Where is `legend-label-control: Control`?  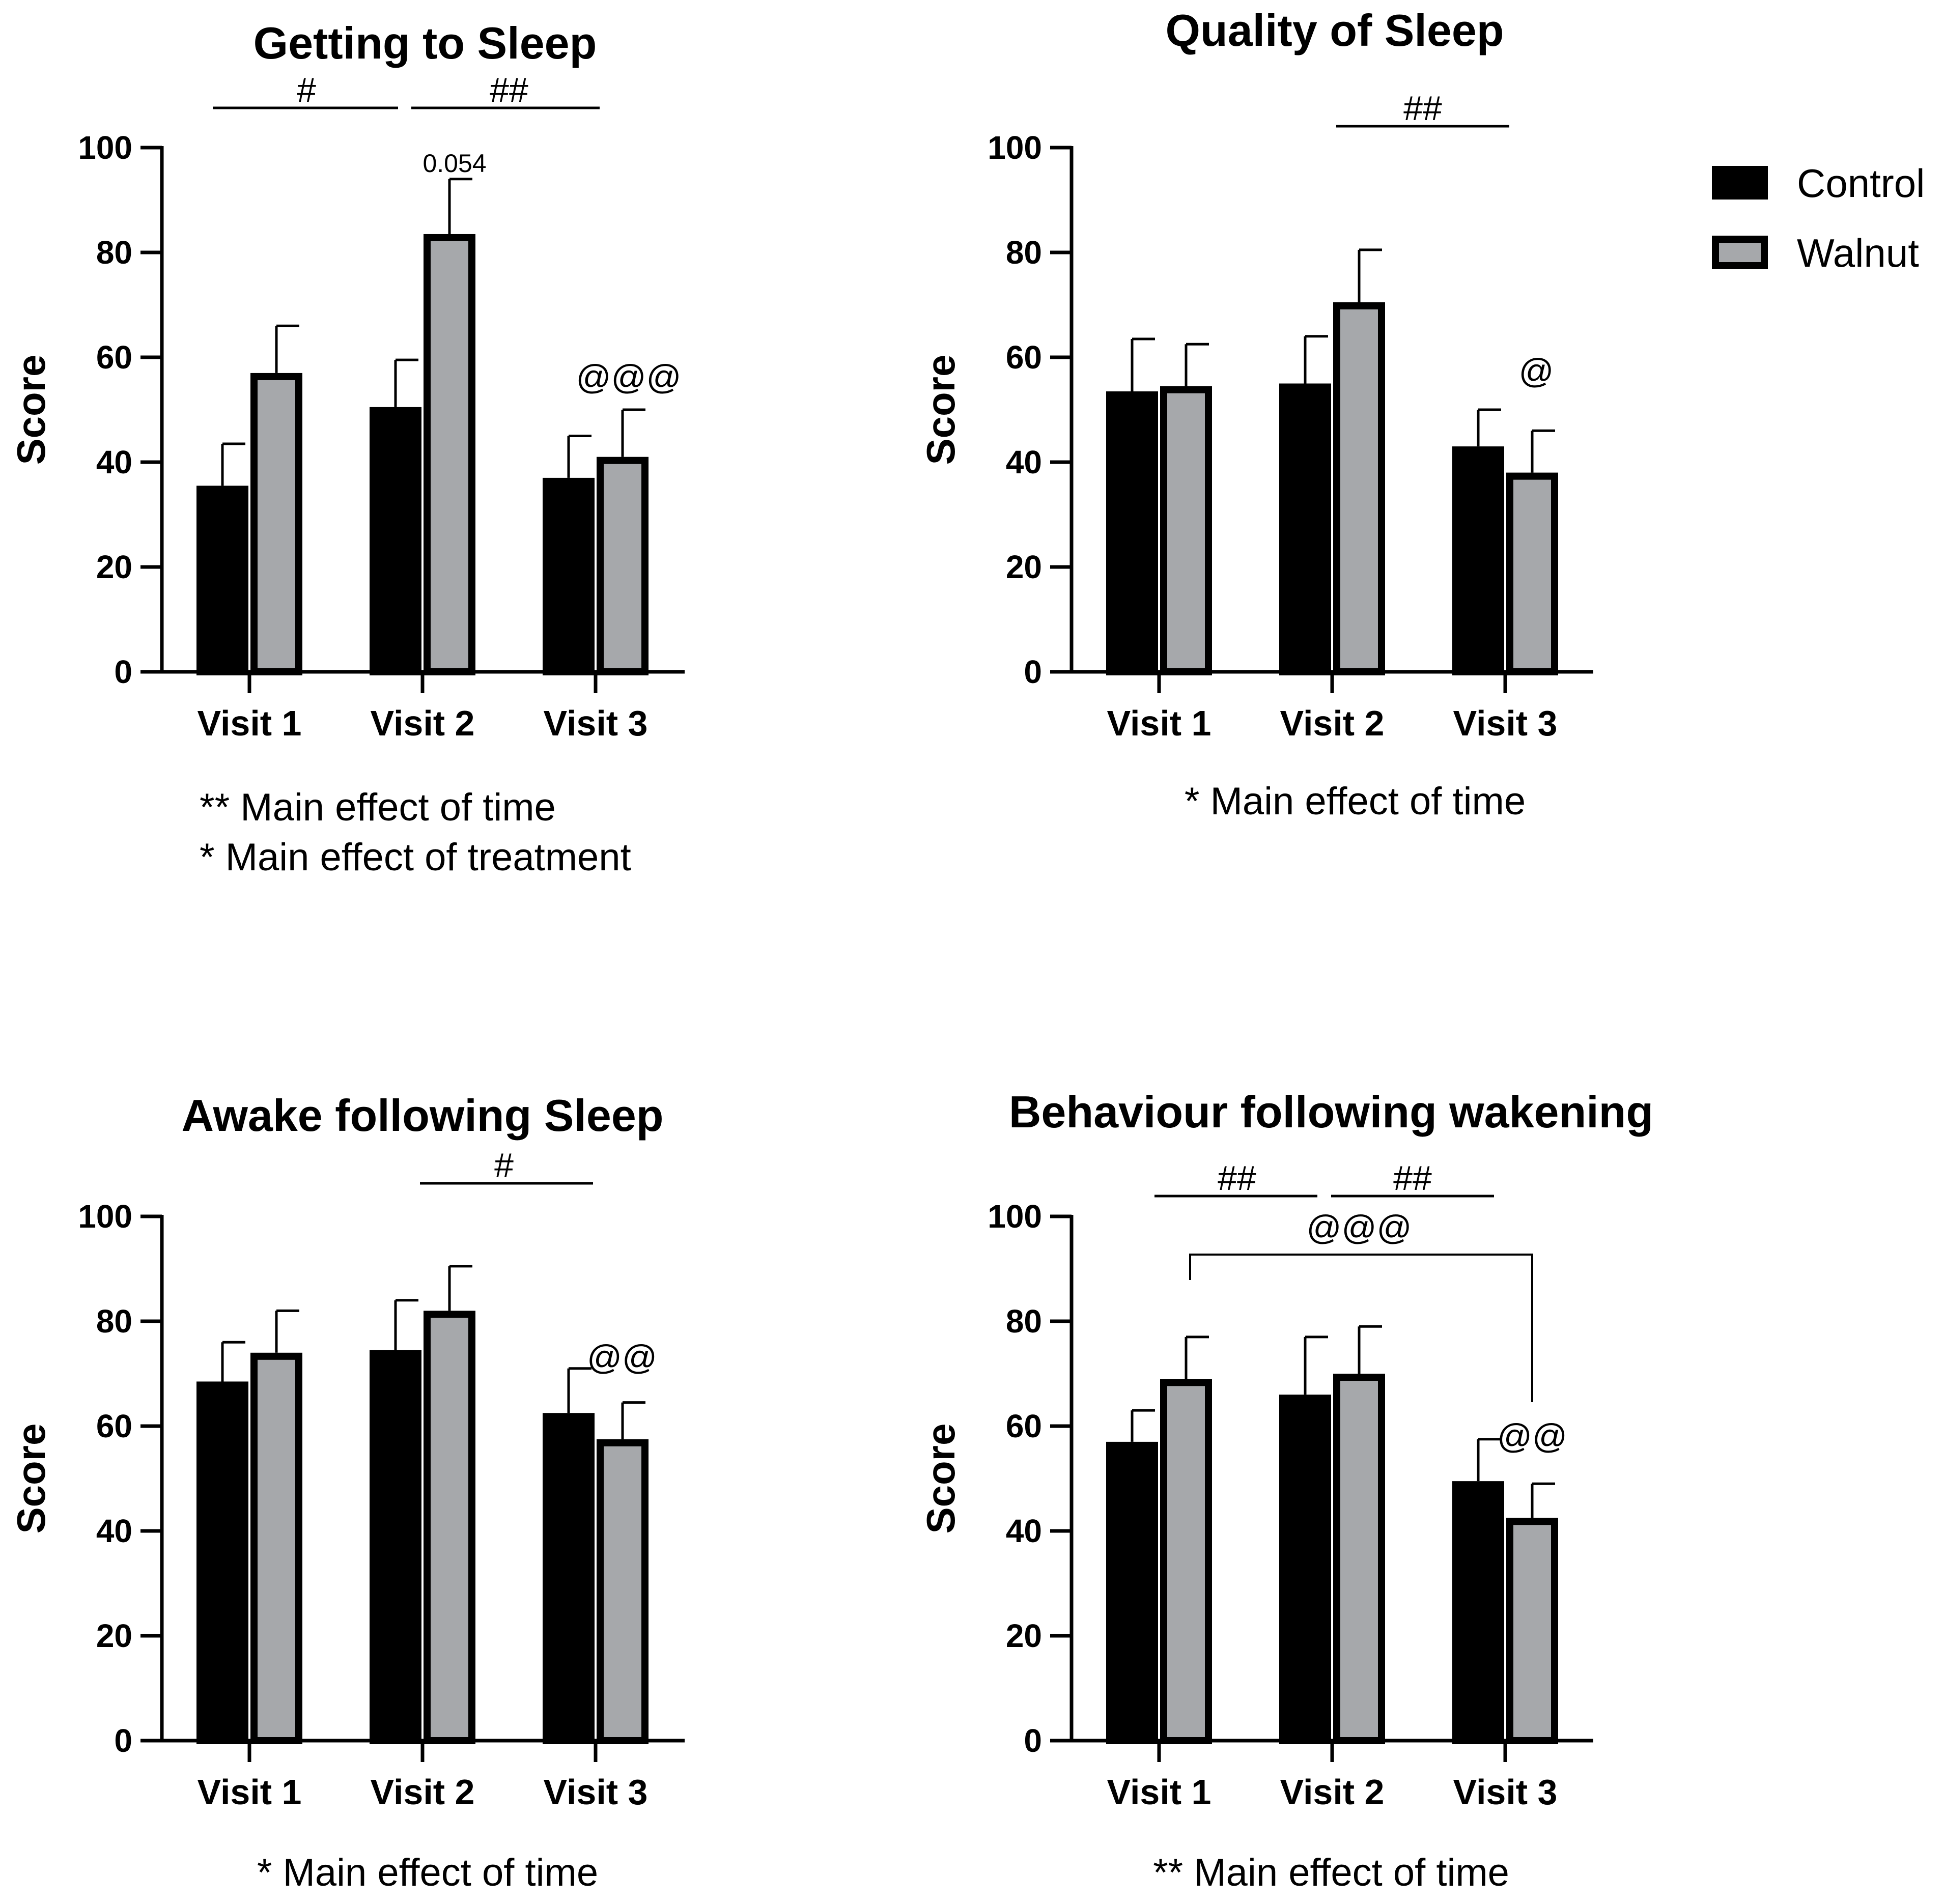
legend-label-control: Control is located at coordinates (1861, 183).